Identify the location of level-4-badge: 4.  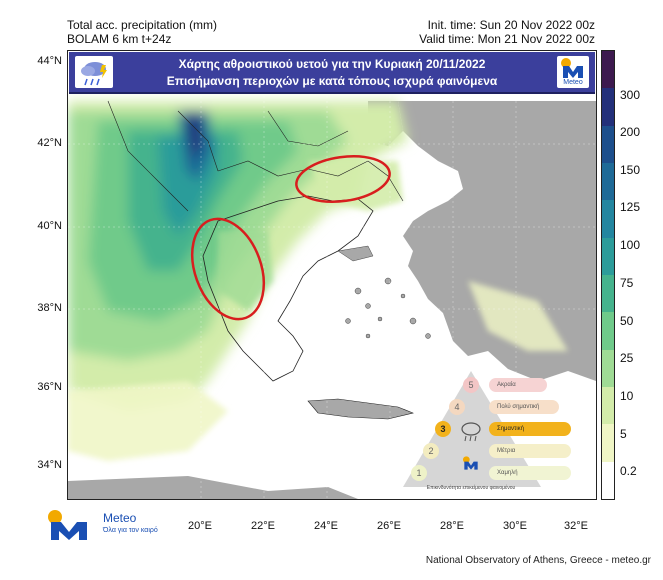
(457, 407).